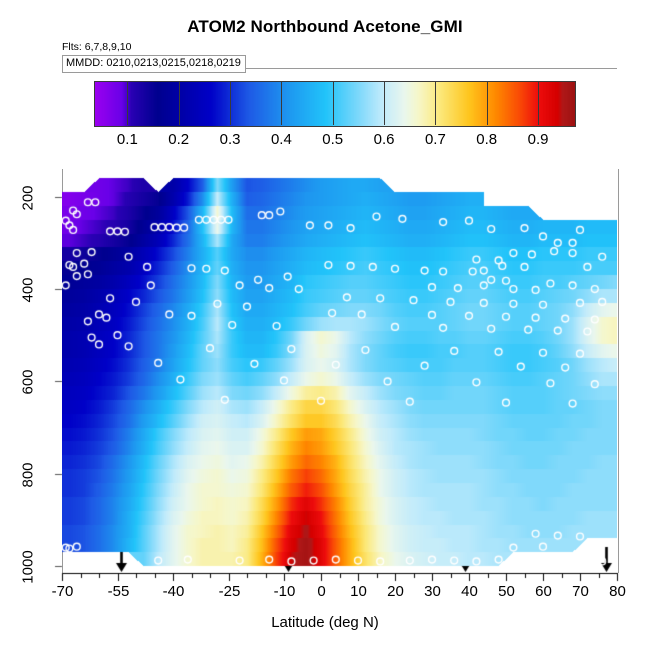  I want to click on y-axis-tick-label: 400, so click(28, 289).